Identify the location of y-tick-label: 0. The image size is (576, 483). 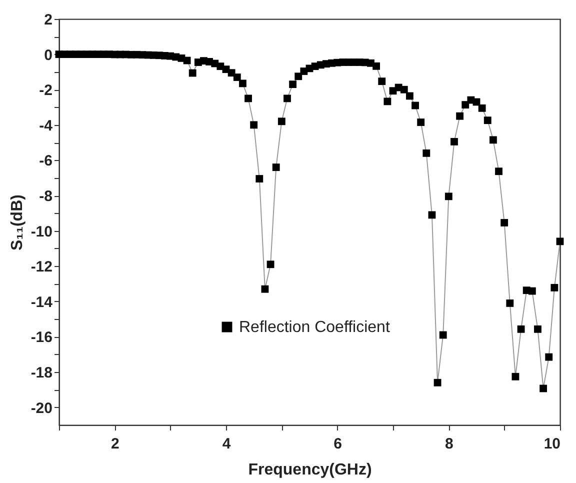
(48, 55).